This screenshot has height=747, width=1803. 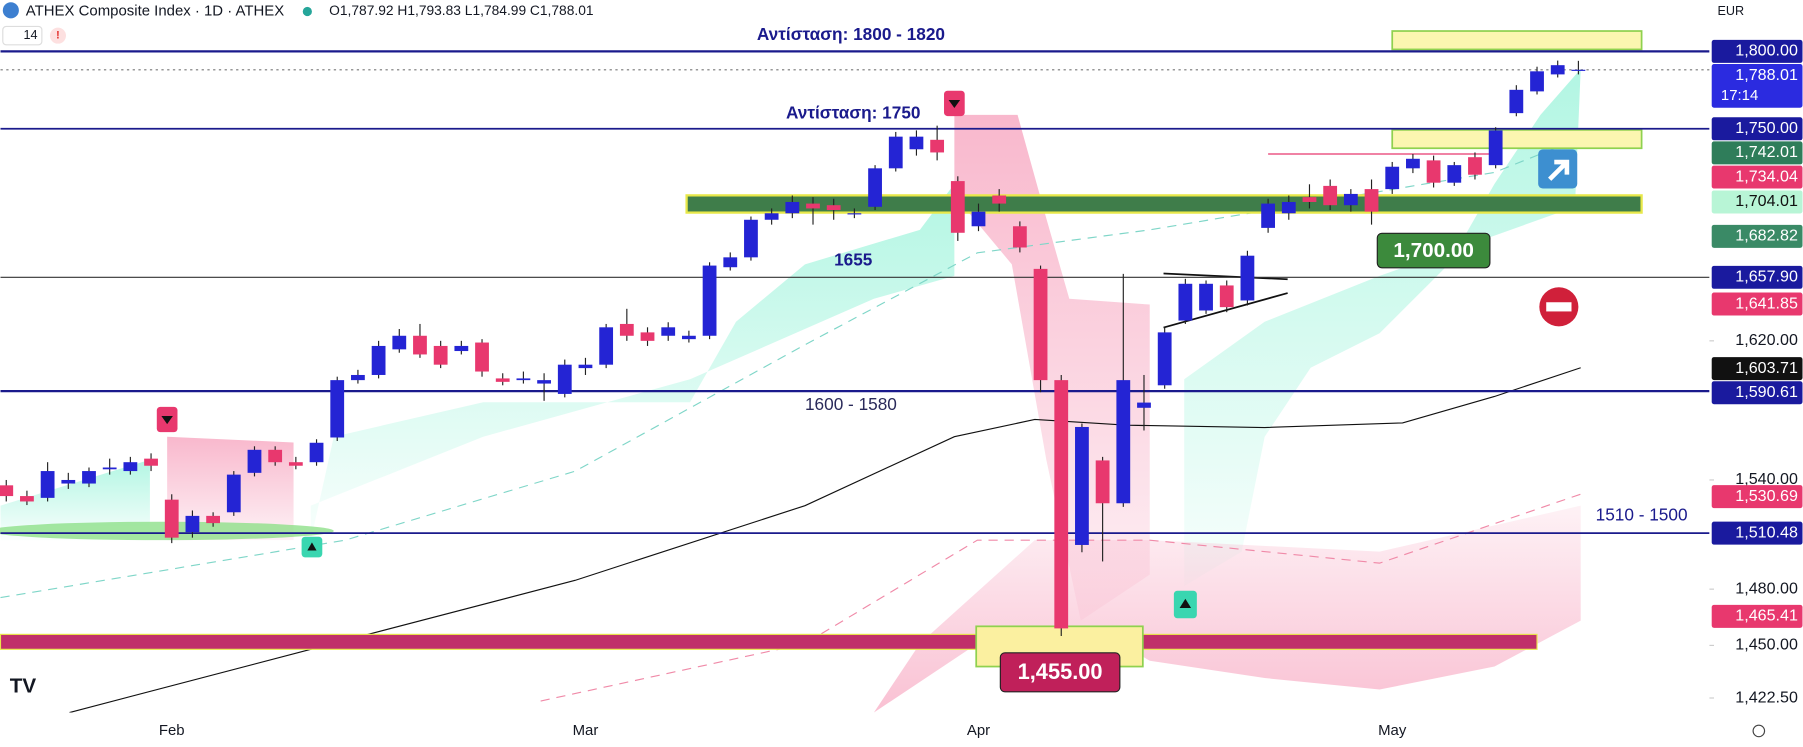 I want to click on alert: !, so click(x=58, y=36).